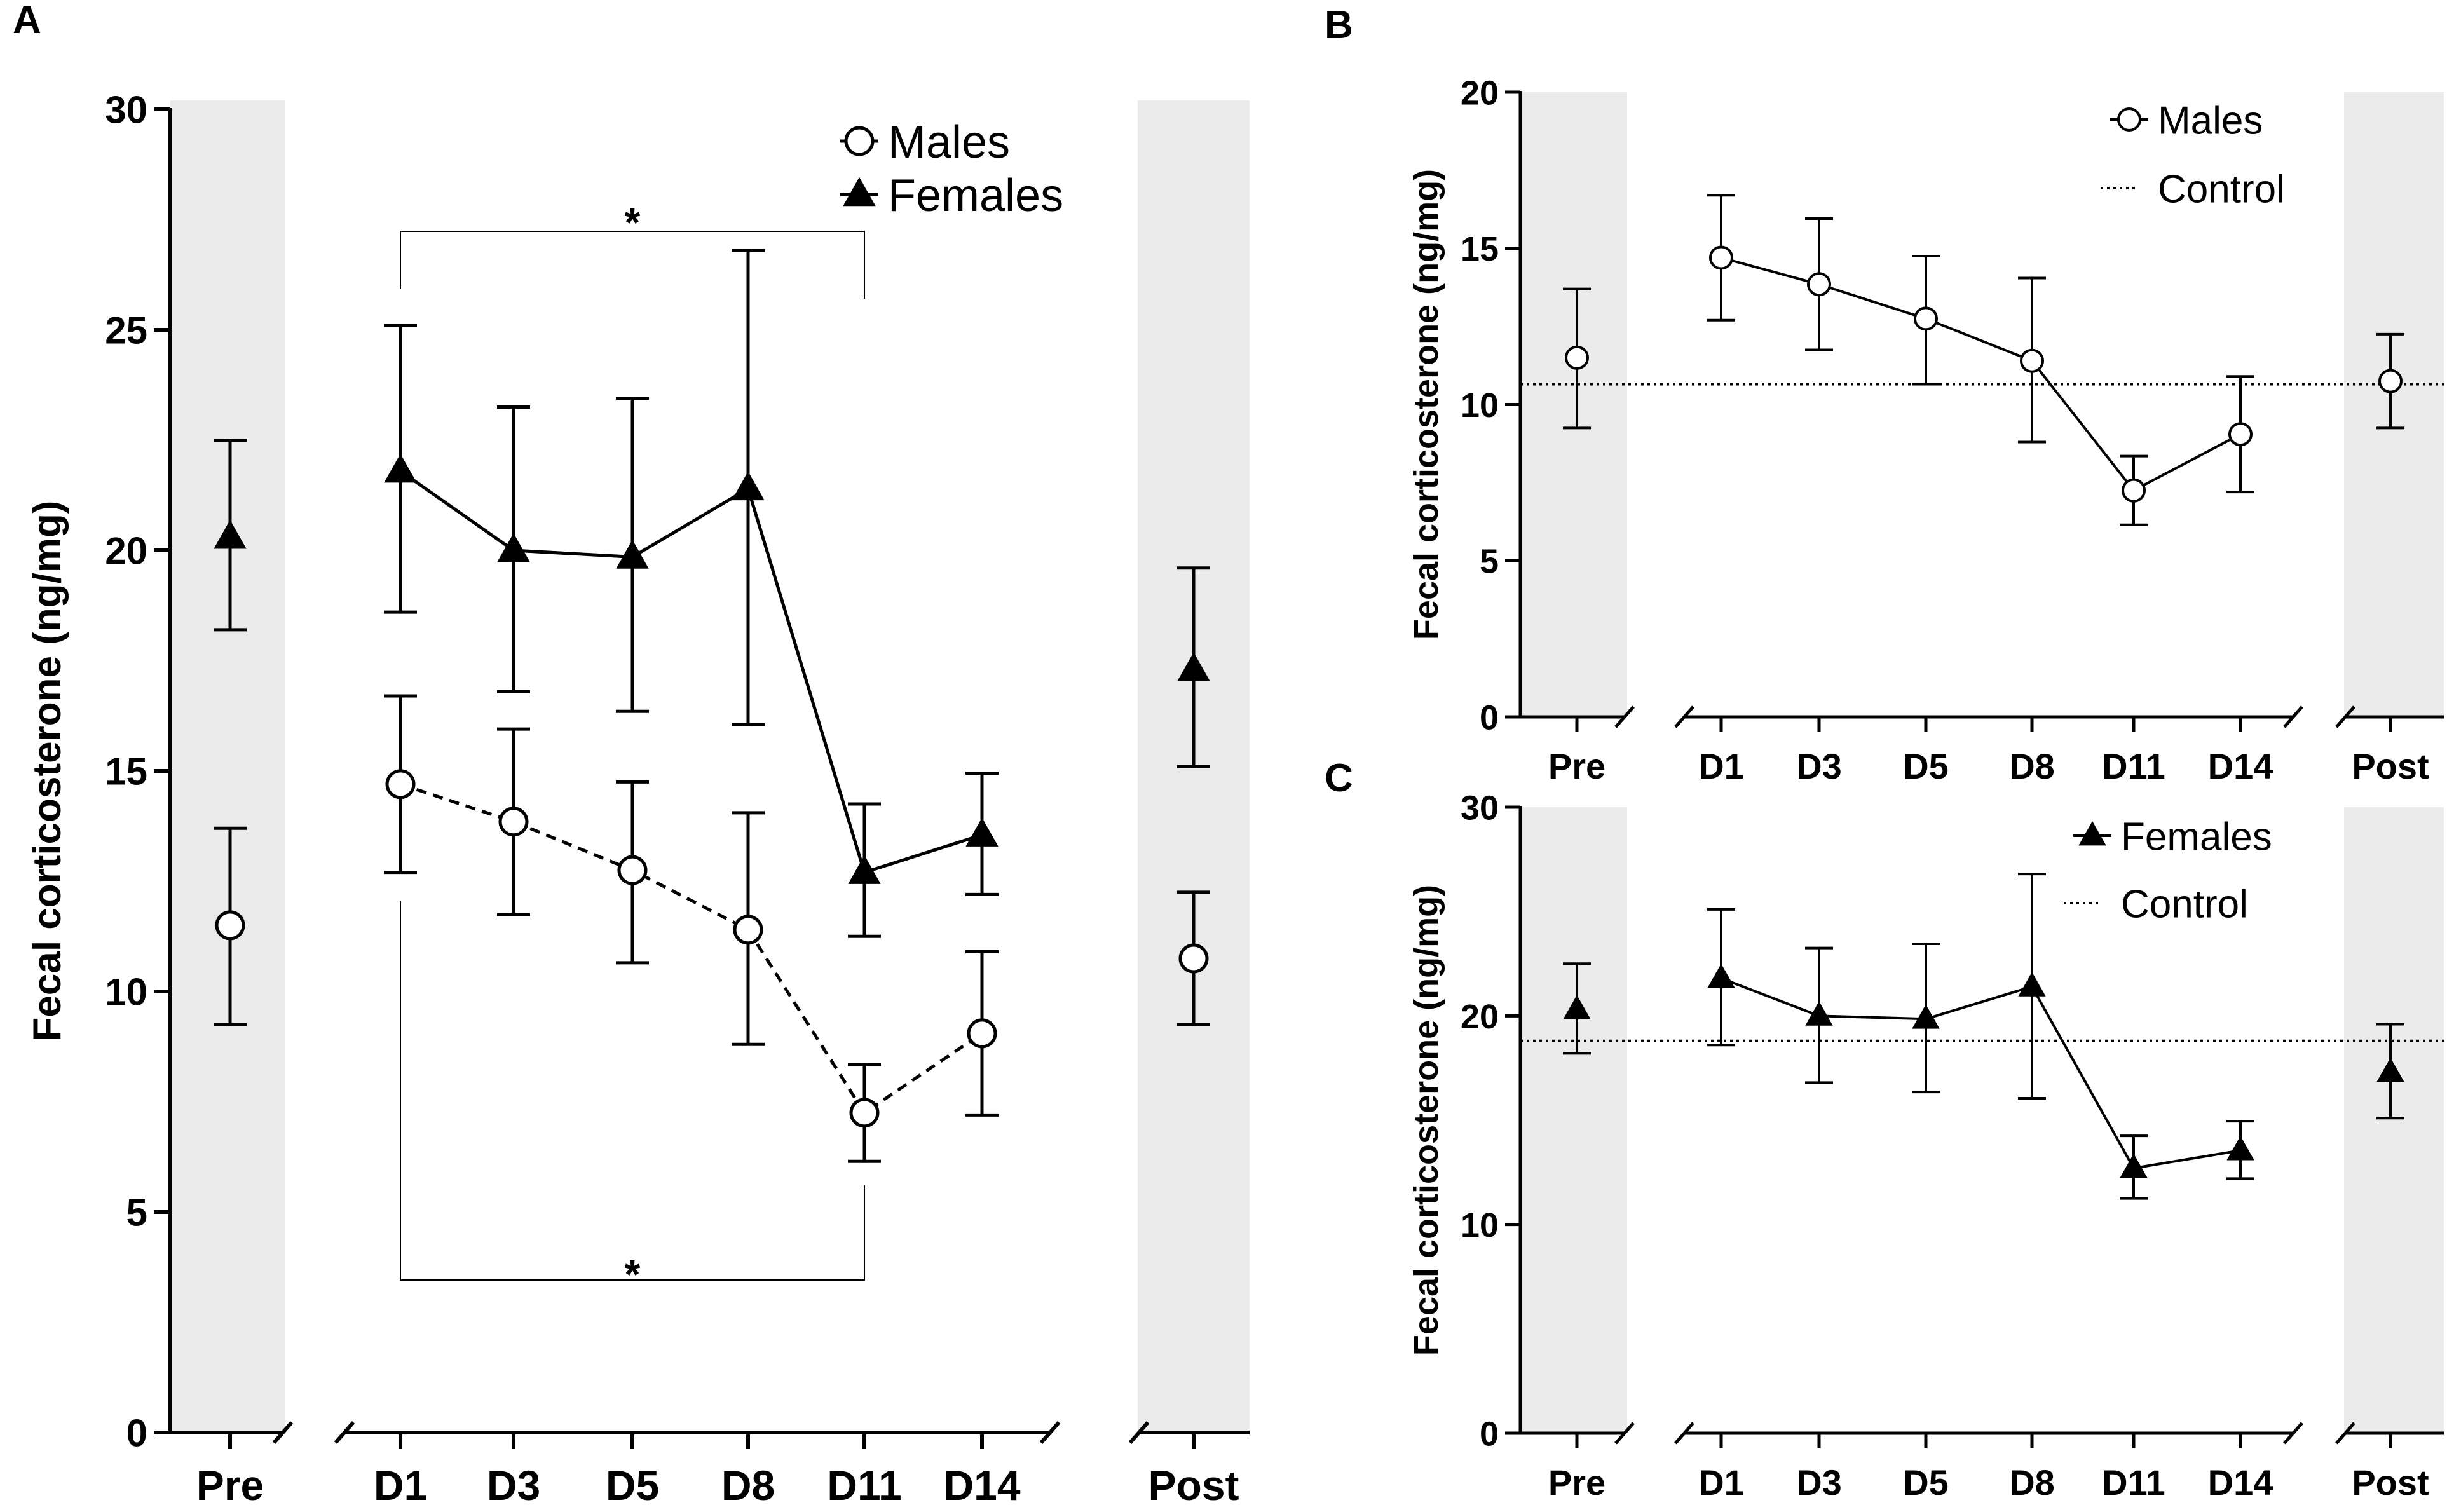 Image resolution: width=2447 pixels, height=1512 pixels. What do you see at coordinates (1721, 1482) in the screenshot?
I see `x-tick-label: D1` at bounding box center [1721, 1482].